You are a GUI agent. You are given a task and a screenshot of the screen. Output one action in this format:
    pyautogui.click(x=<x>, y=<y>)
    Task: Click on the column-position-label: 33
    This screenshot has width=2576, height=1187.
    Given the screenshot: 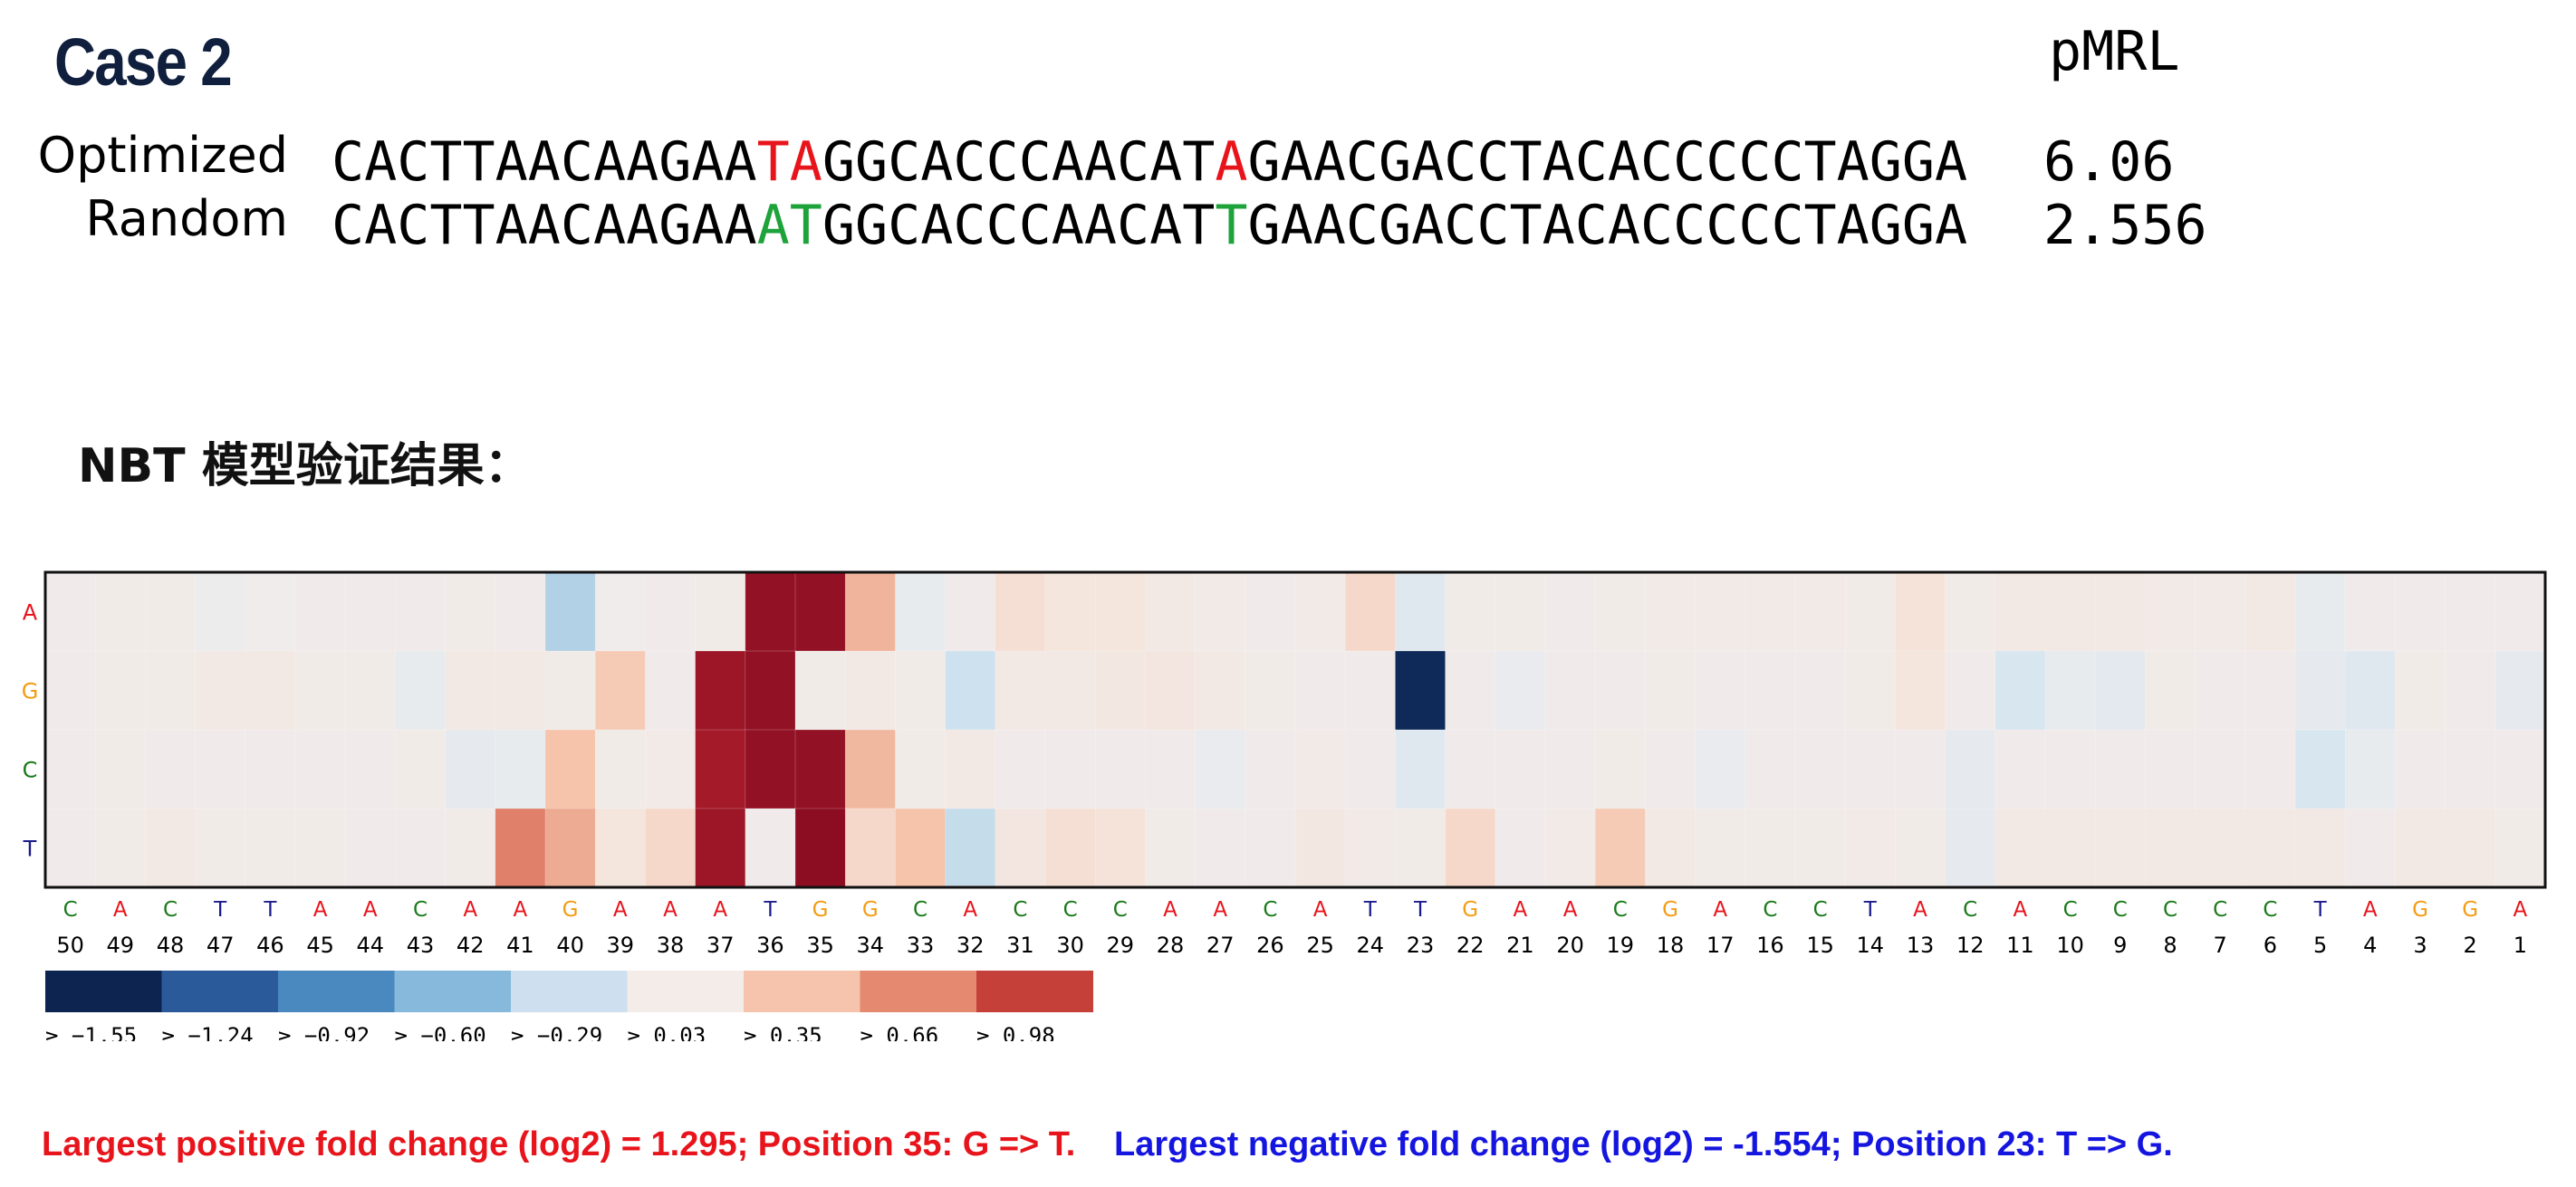 What is the action you would take?
    pyautogui.click(x=921, y=945)
    